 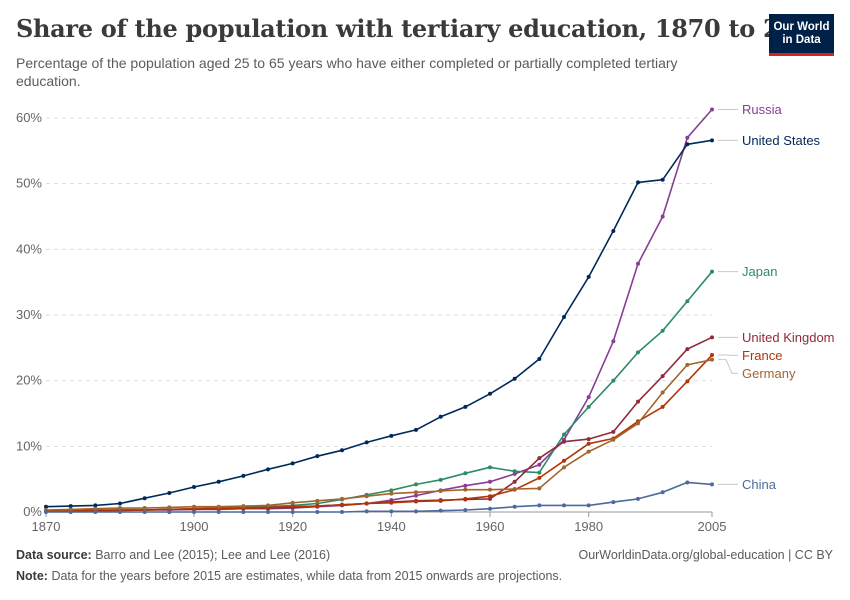 What do you see at coordinates (762, 355) in the screenshot?
I see `series-label-france: France` at bounding box center [762, 355].